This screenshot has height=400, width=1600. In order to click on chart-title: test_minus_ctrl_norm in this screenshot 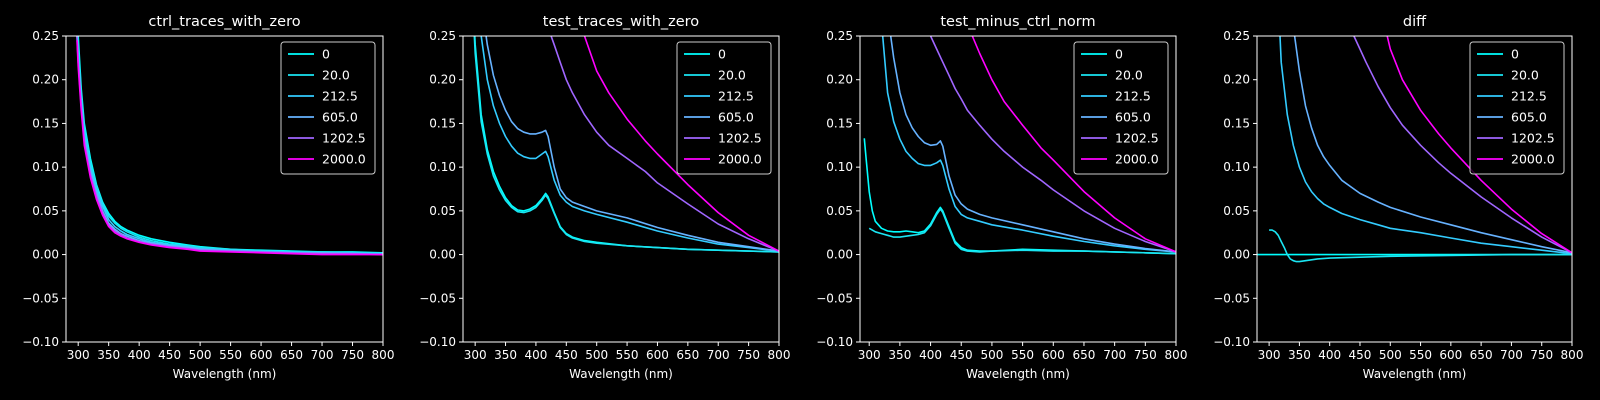, I will do `click(1017, 22)`.